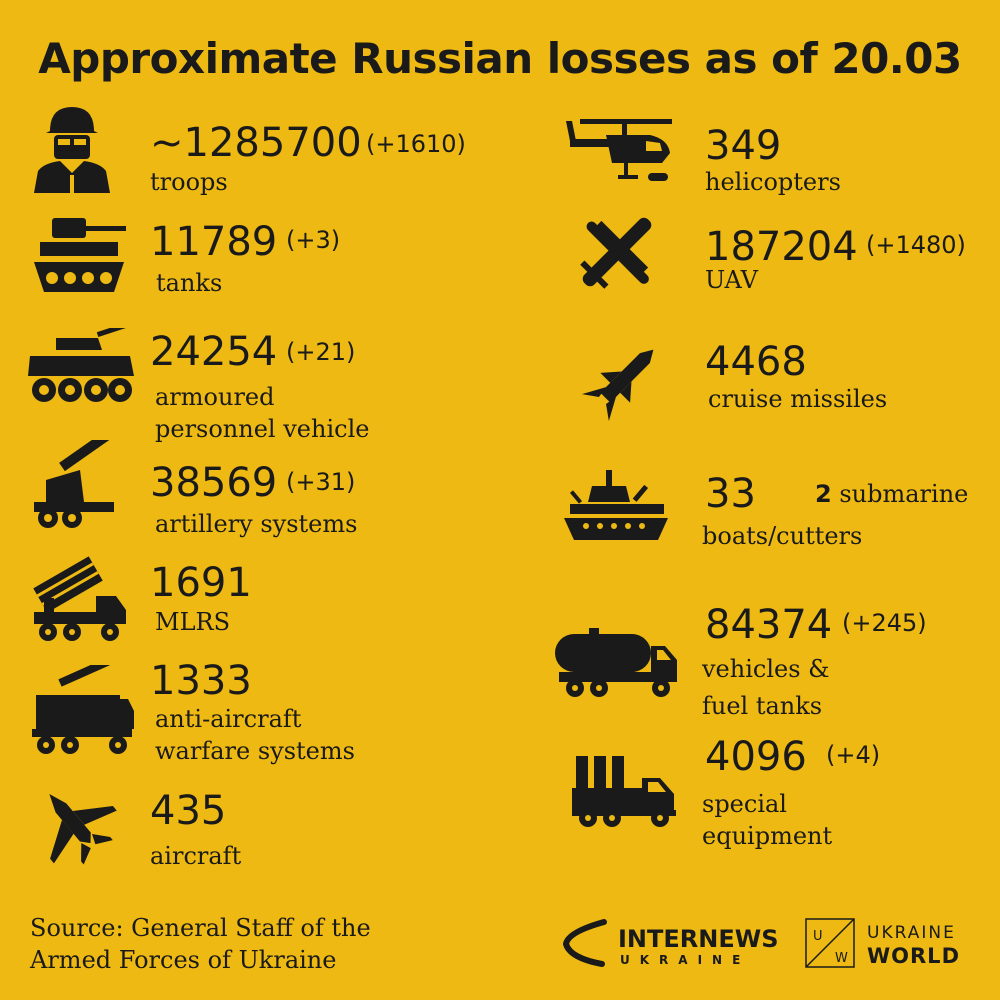 The image size is (1000, 1000). What do you see at coordinates (189, 283) in the screenshot?
I see `tanks-label: tanks` at bounding box center [189, 283].